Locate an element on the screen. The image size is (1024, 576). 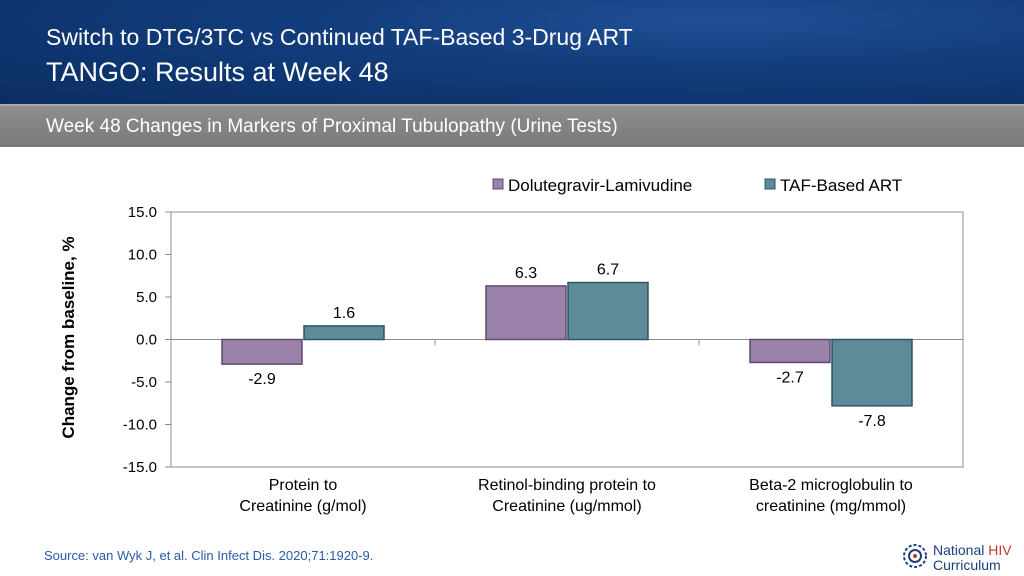
y-tick-label: 0.0 is located at coordinates (146, 340).